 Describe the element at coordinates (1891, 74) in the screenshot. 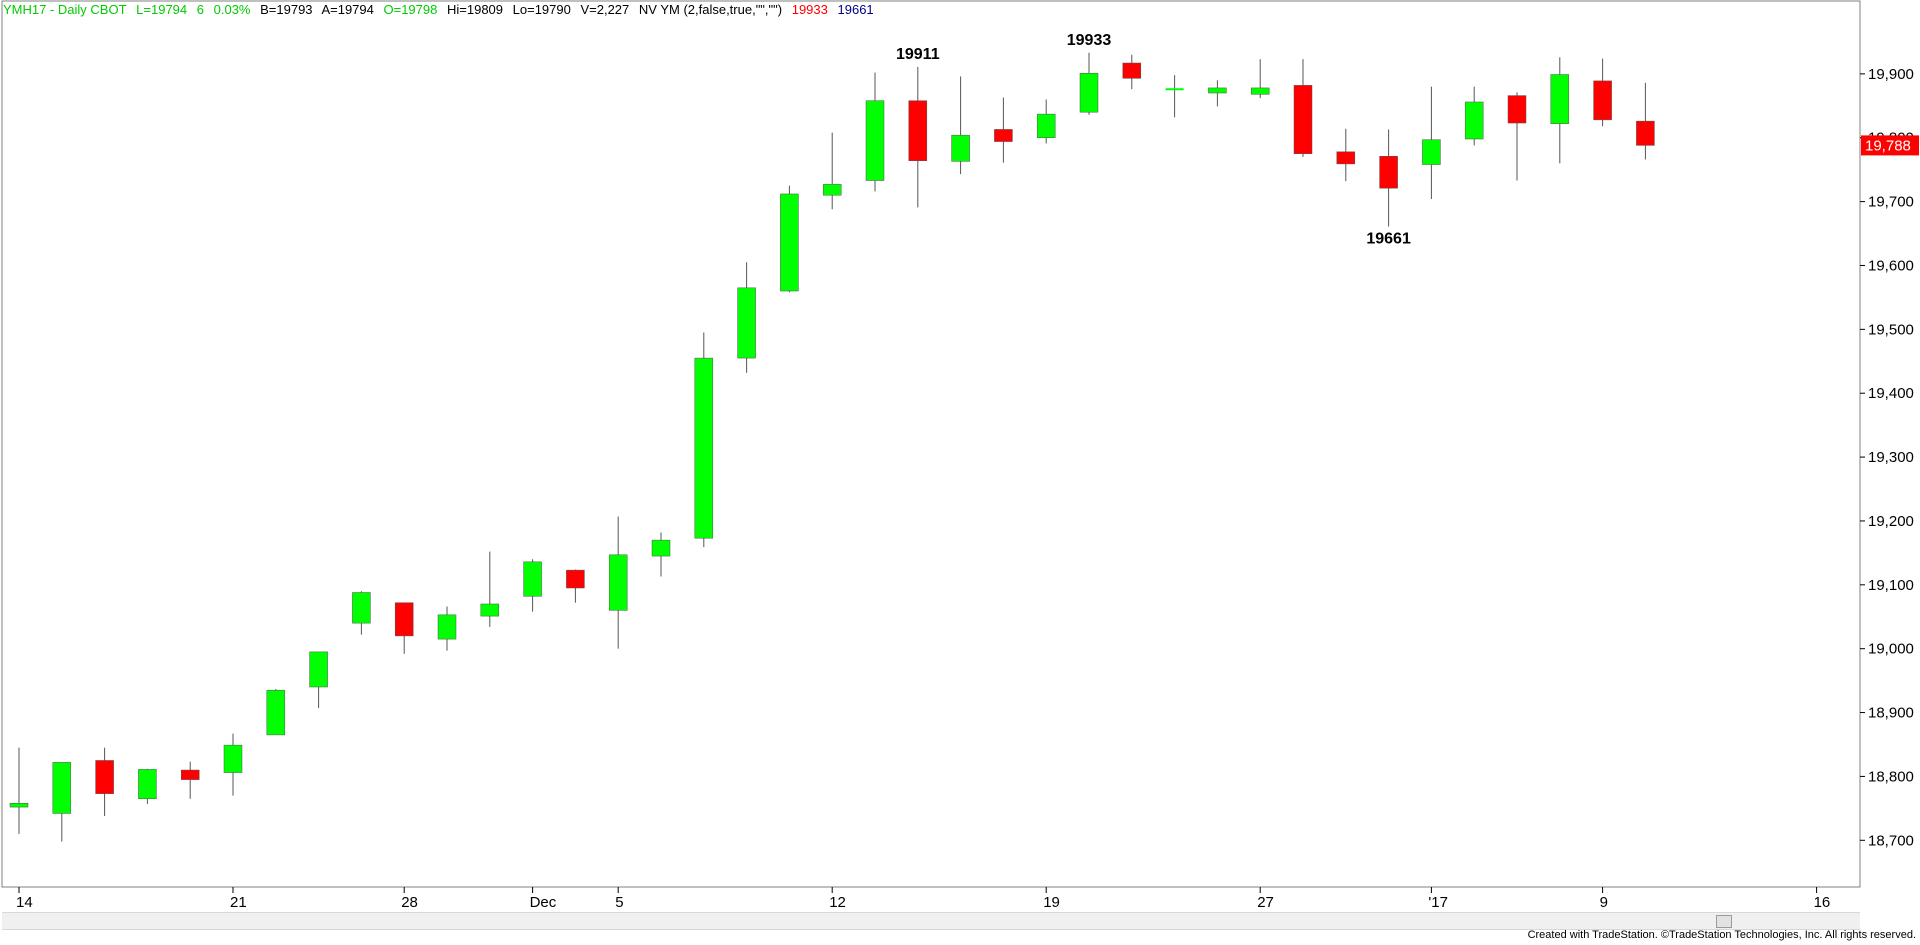

I see `y-tick-label: 19,900` at that location.